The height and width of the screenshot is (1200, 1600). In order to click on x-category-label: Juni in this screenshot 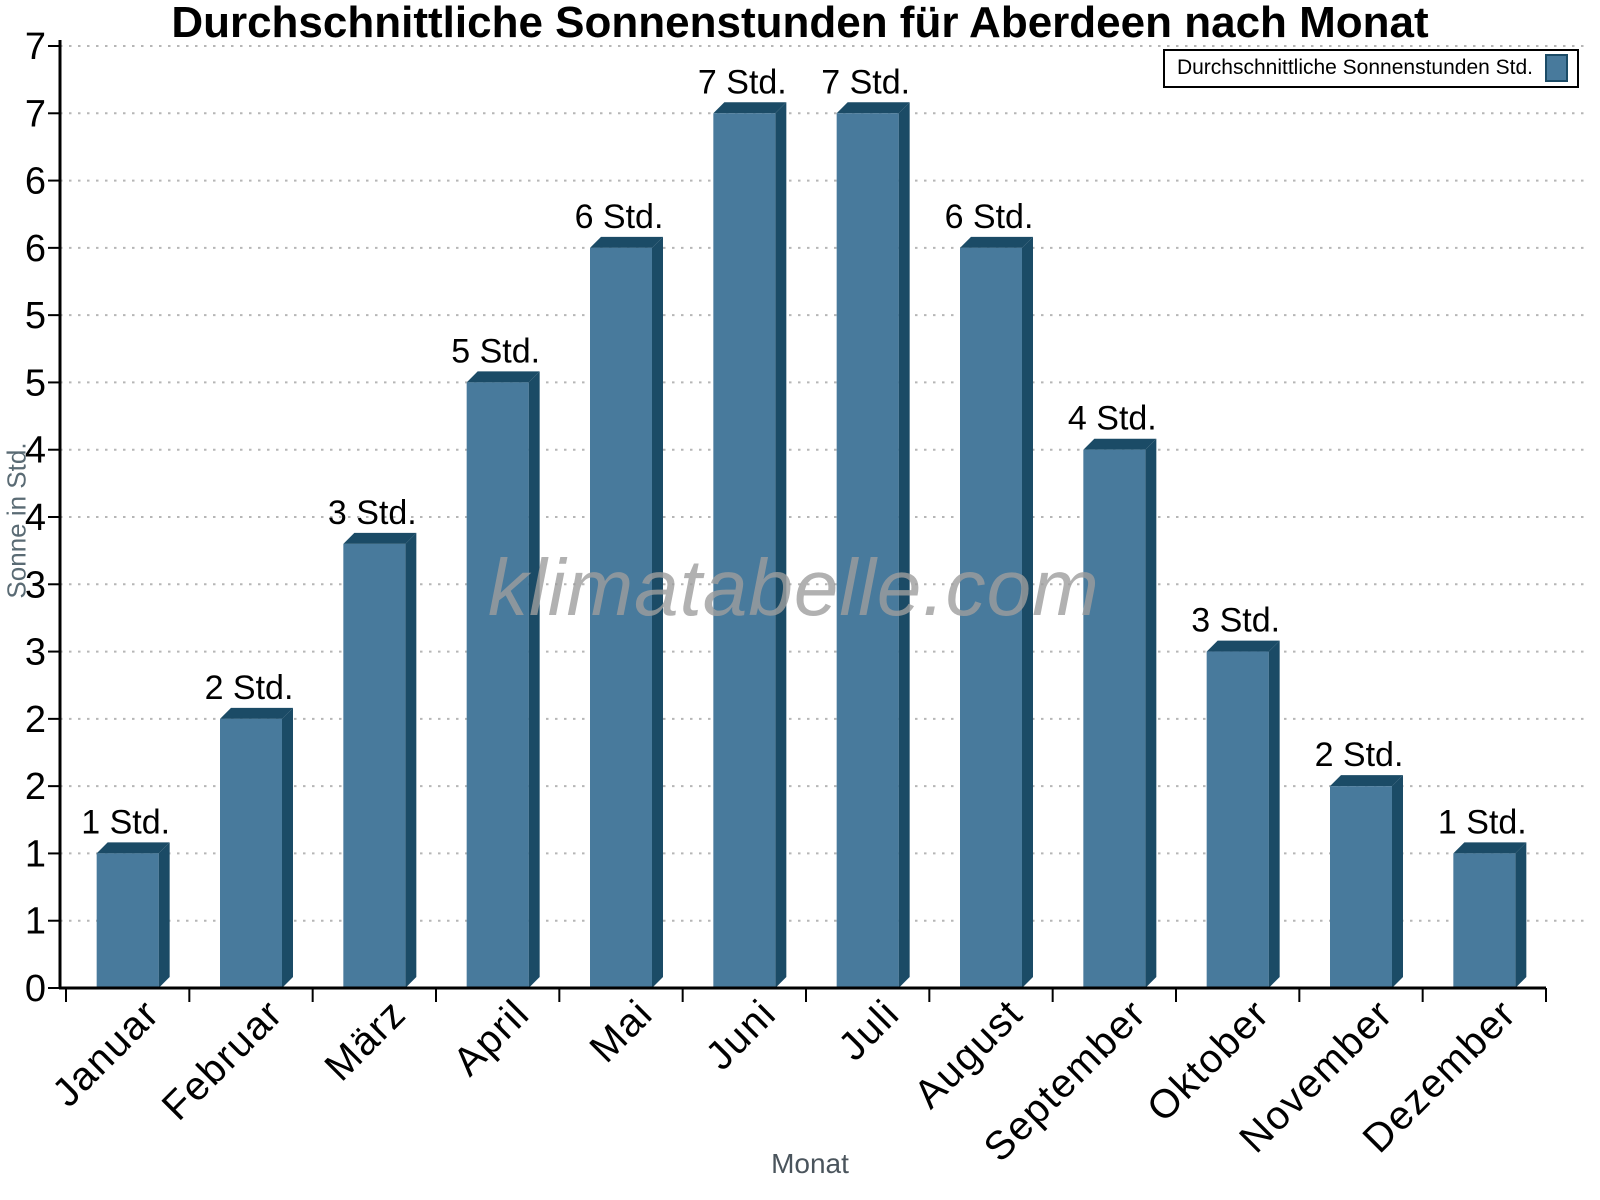, I will do `click(740, 1034)`.